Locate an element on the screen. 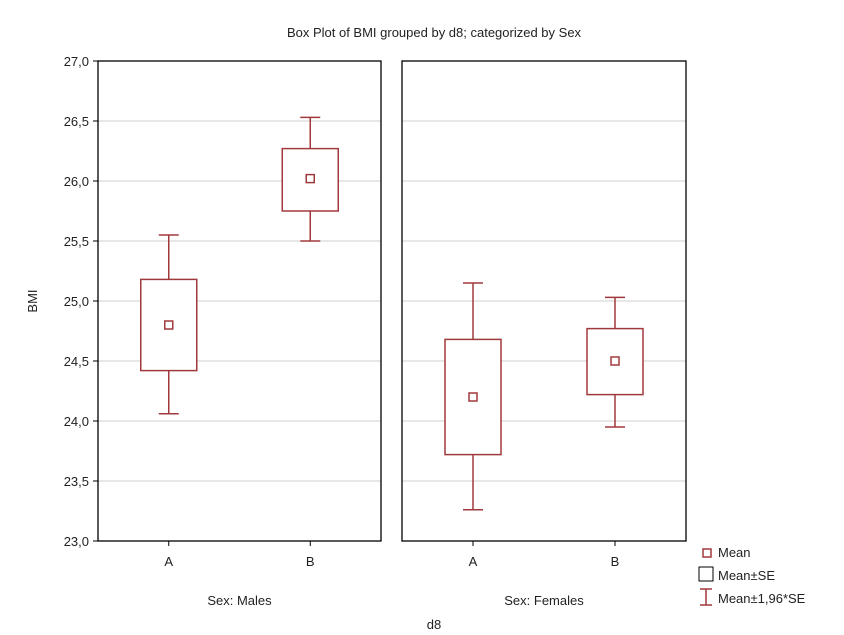 The height and width of the screenshot is (635, 844). y-tick-label: 25,0 is located at coordinates (76, 301).